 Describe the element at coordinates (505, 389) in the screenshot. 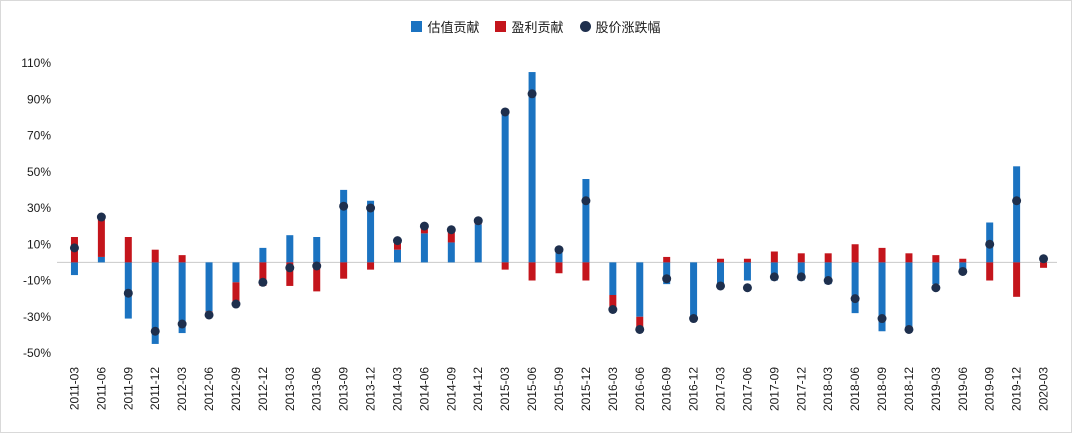

I see `x-tick-label: 2015-03` at that location.